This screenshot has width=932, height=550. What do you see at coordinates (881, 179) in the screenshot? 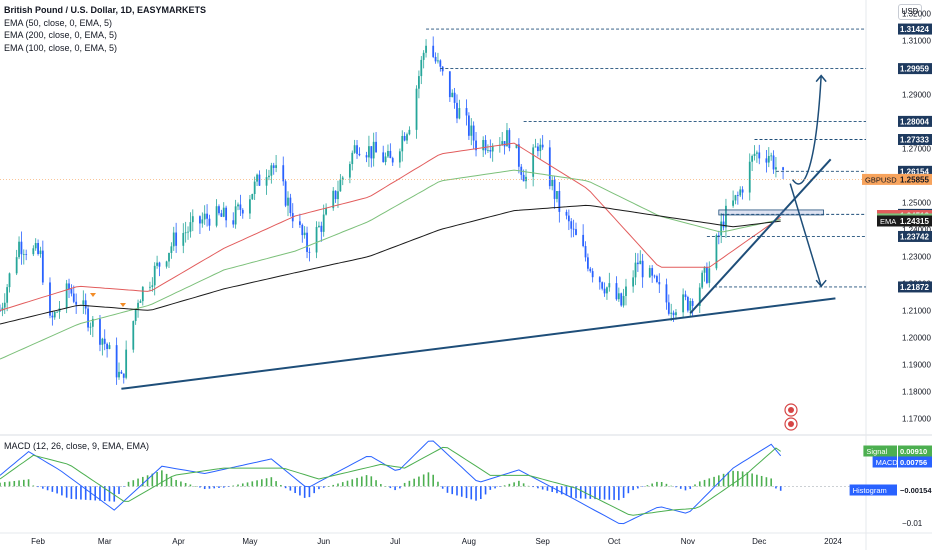
I see `price-tag-ticker: GBPUSD` at bounding box center [881, 179].